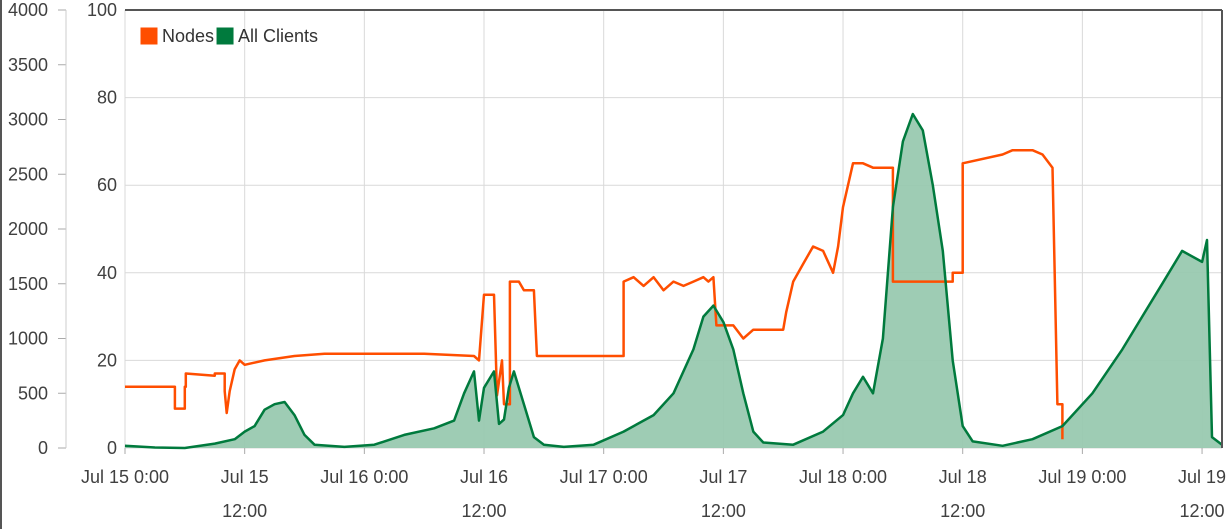 Image resolution: width=1227 pixels, height=529 pixels. What do you see at coordinates (112, 448) in the screenshot?
I see `y-right-tick-label: 0` at bounding box center [112, 448].